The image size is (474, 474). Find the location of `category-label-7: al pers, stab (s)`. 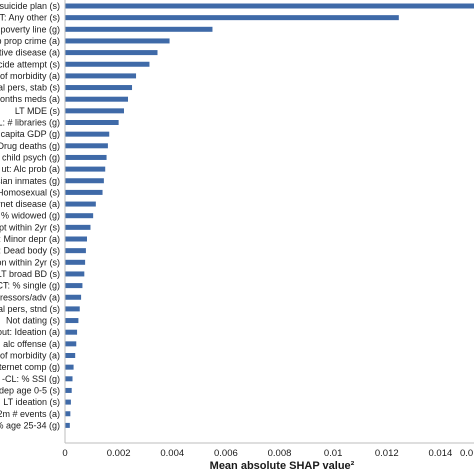

category-label-7: al pers, stab (s) is located at coordinates (30, 88).